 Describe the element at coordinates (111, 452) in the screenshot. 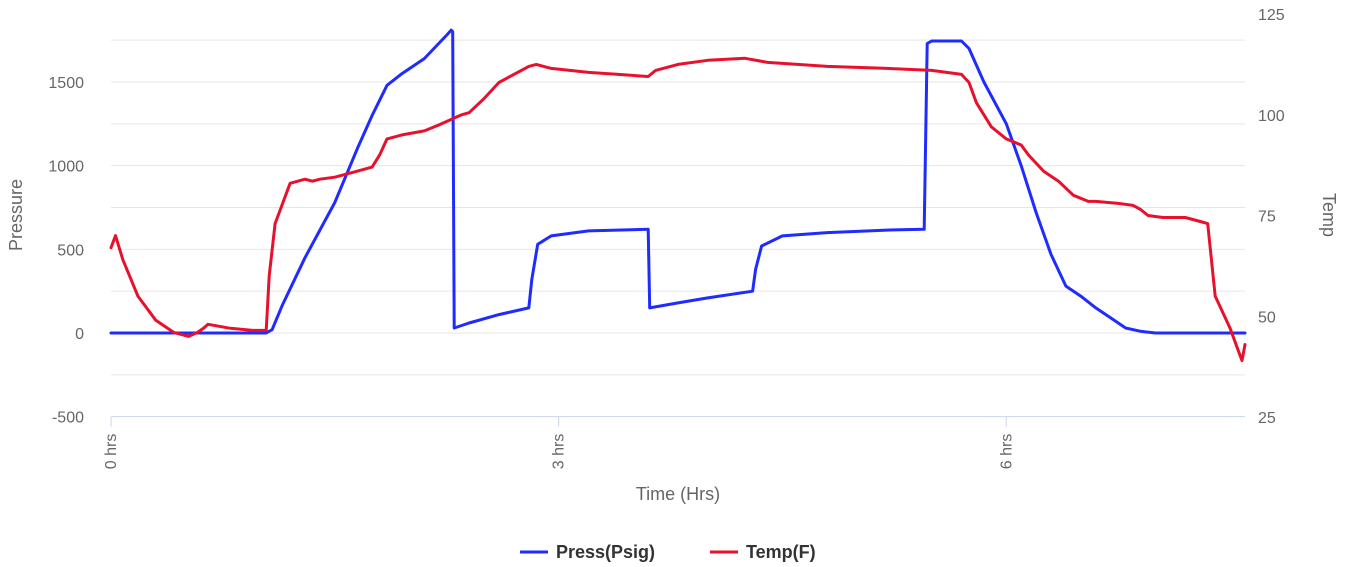

I see `x-tick-label: 0 hrs` at that location.